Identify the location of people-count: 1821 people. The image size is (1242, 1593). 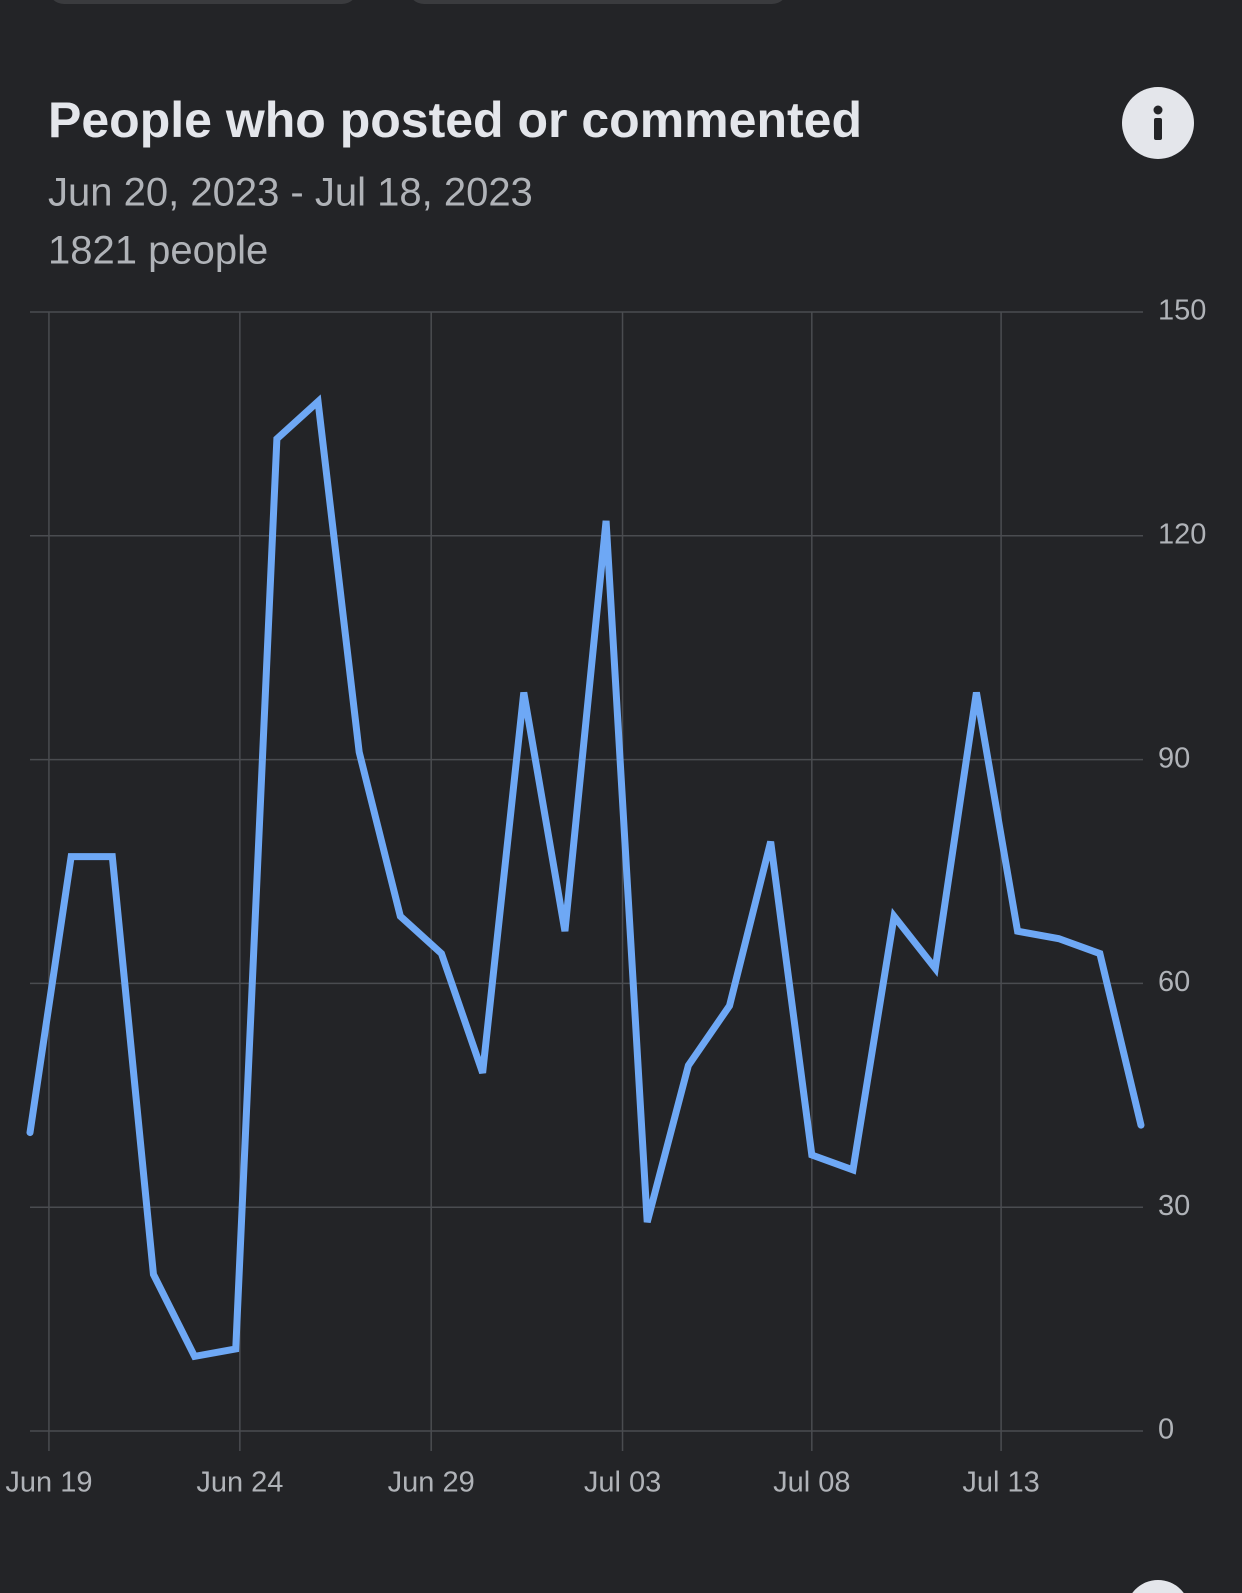
(158, 251).